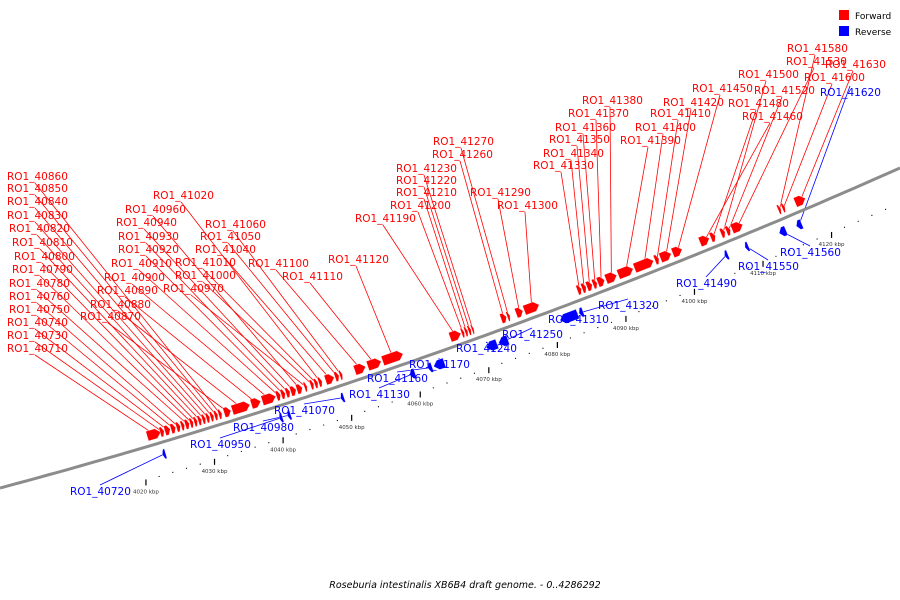 The image size is (900, 600). I want to click on gene-label-ro1-41130: RO1_41130, so click(379, 395).